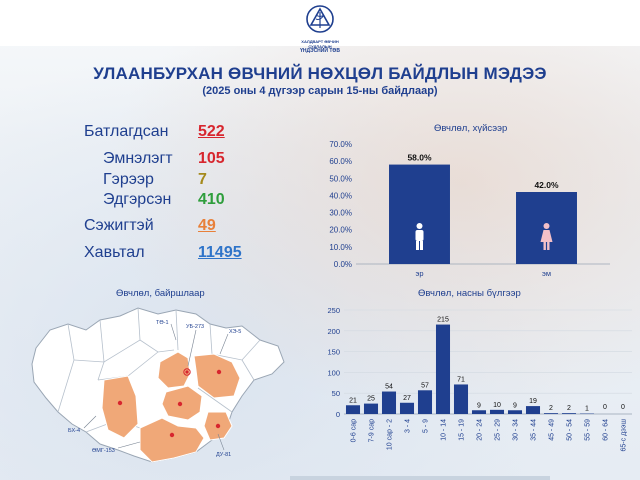  I want to click on age-category-label: 5 - 9, so click(426, 426).